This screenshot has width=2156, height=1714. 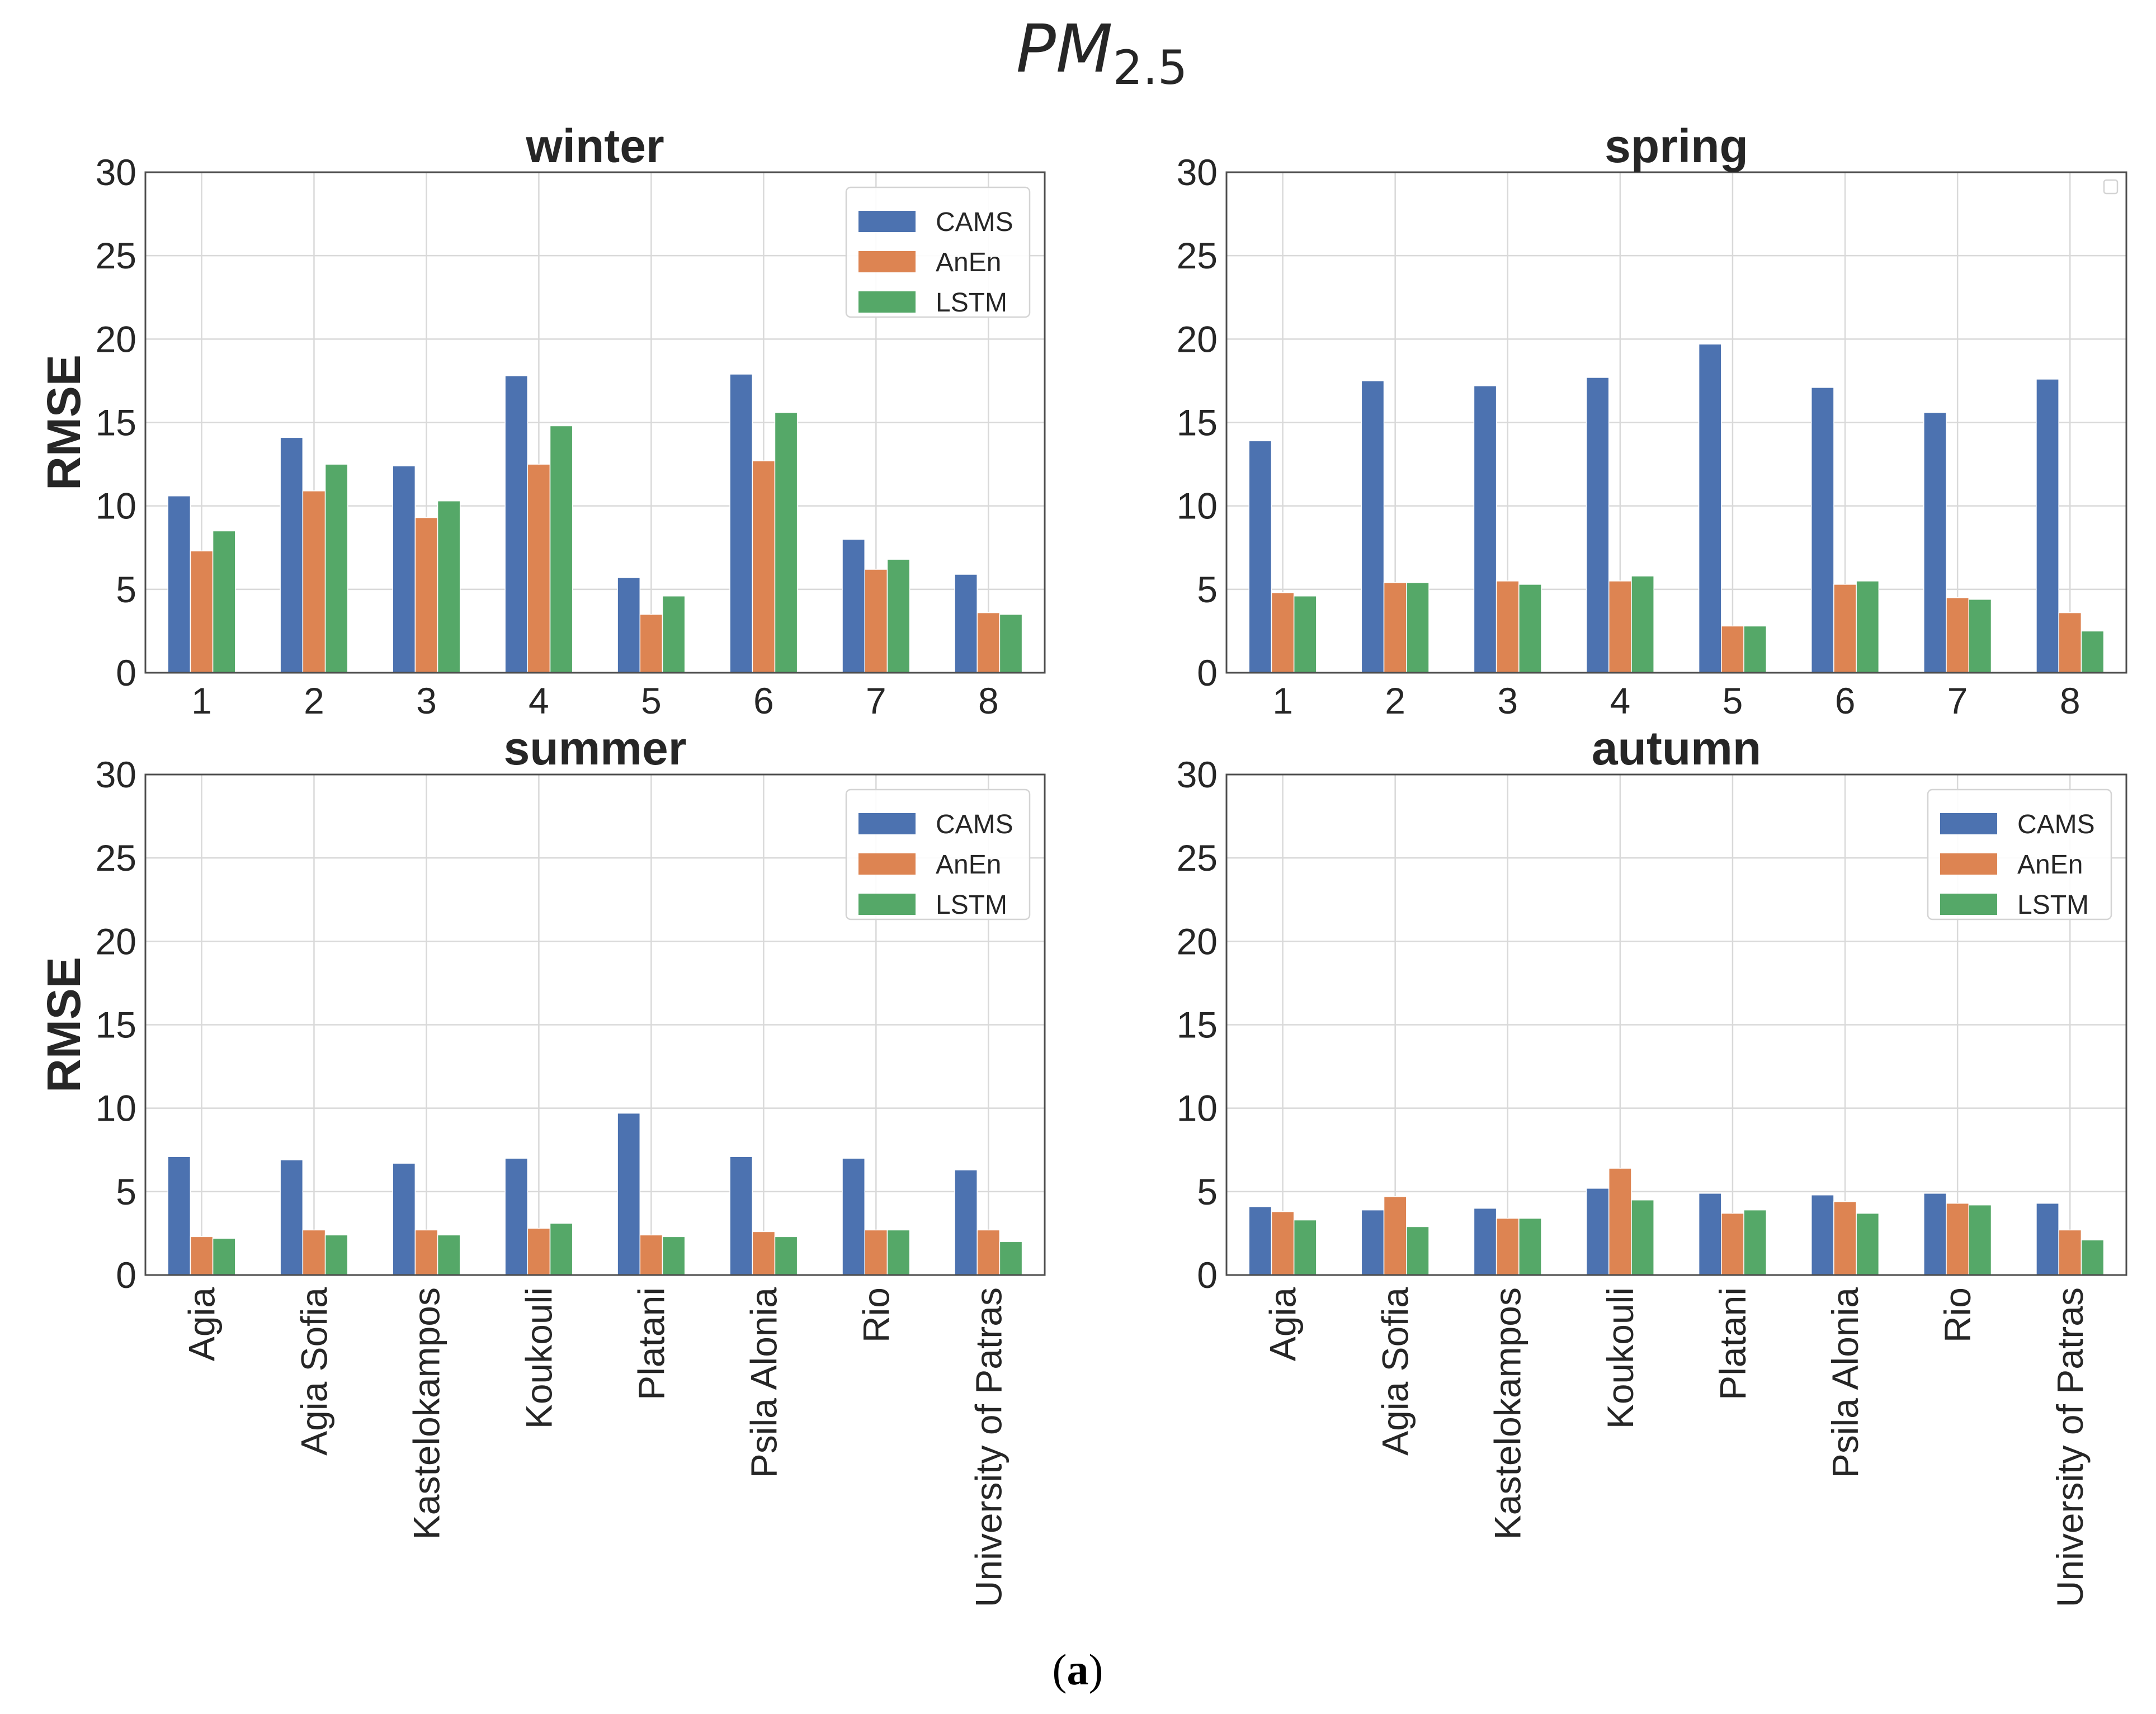 I want to click on x-tick-label: University of Patras, so click(x=2070, y=1447).